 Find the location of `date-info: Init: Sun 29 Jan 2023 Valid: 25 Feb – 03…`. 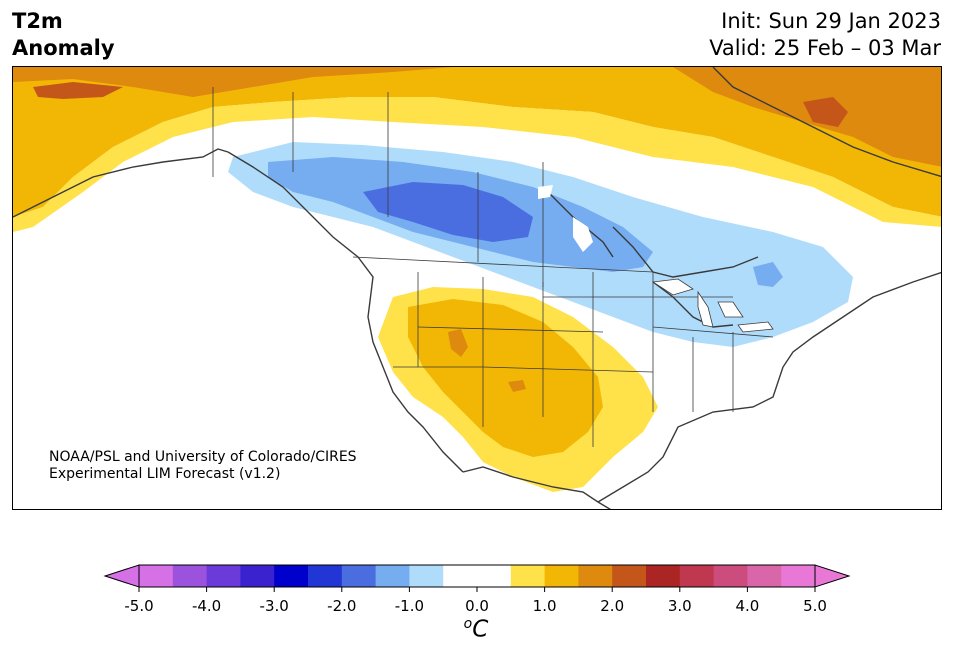

date-info: Init: Sun 29 Jan 2023 Valid: 25 Feb – 03… is located at coordinates (825, 35).